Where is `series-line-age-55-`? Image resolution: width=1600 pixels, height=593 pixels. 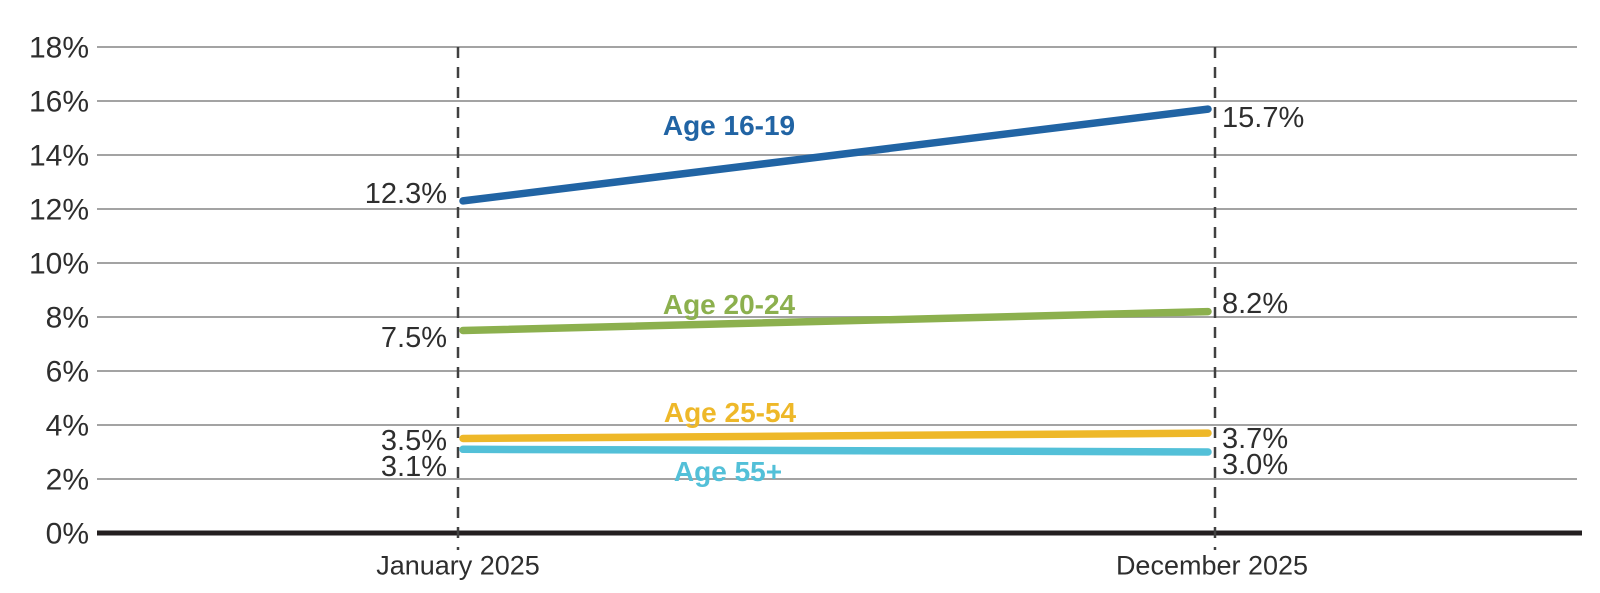
series-line-age-55- is located at coordinates (835, 450).